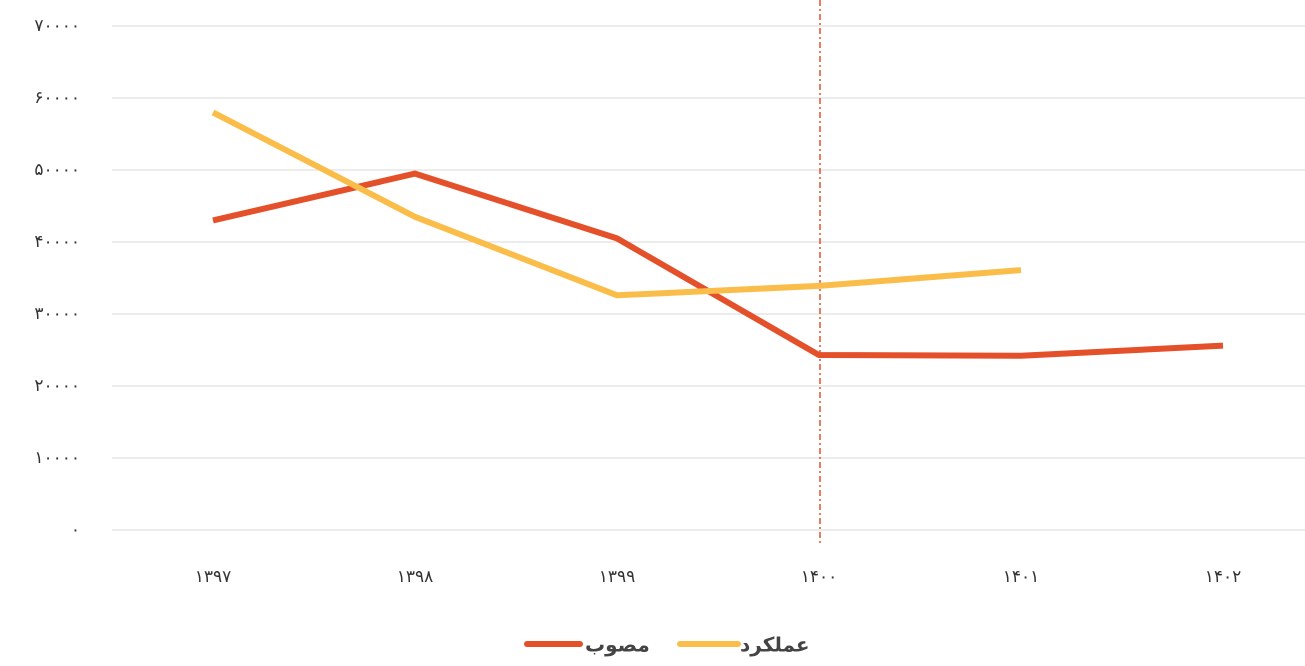  What do you see at coordinates (57, 386) in the screenshot?
I see `y-tick-label: ۲۰۰۰۰` at bounding box center [57, 386].